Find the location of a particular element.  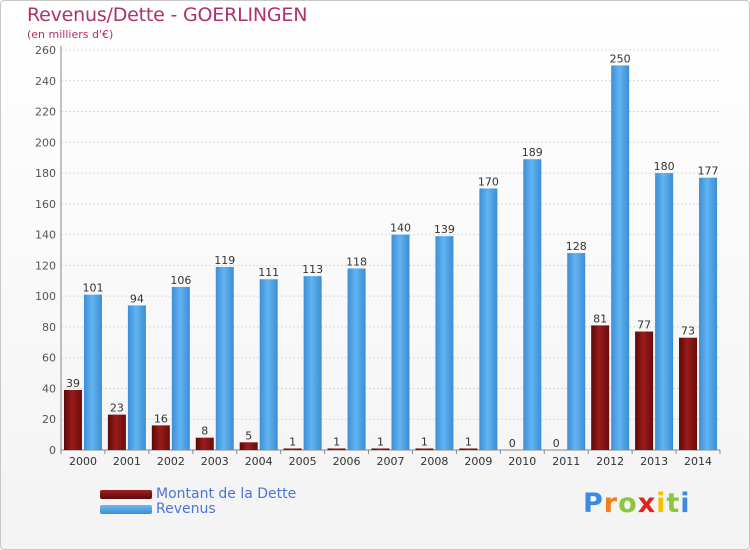

x-tick-label: 2014 is located at coordinates (698, 461).